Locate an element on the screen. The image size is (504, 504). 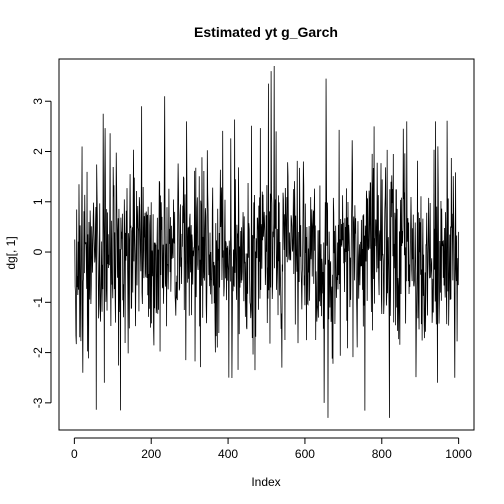
chart-title: Estimated yt g_Garch is located at coordinates (266, 32).